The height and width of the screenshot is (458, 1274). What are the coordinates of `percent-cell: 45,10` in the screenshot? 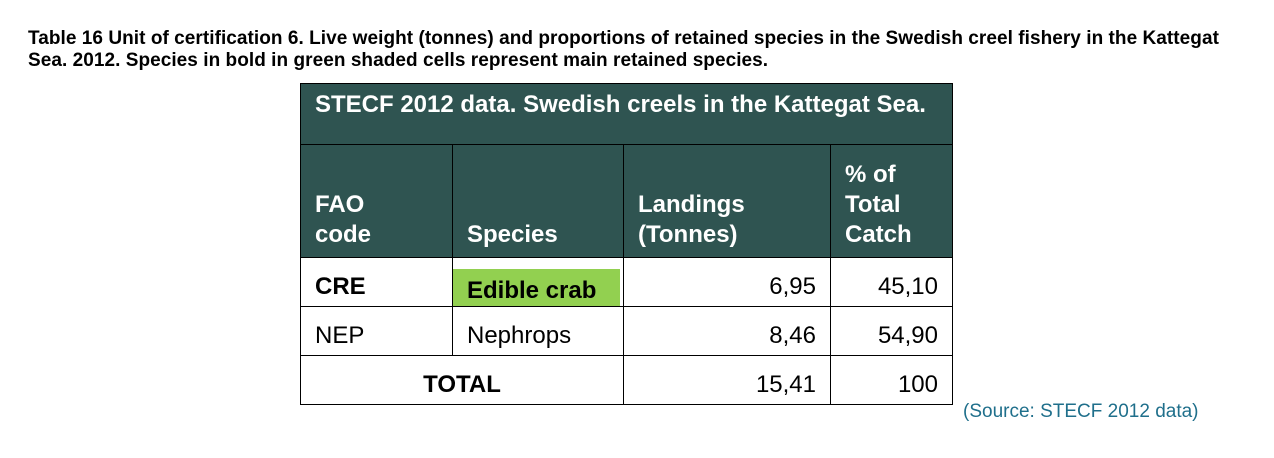 It's located at (891, 282).